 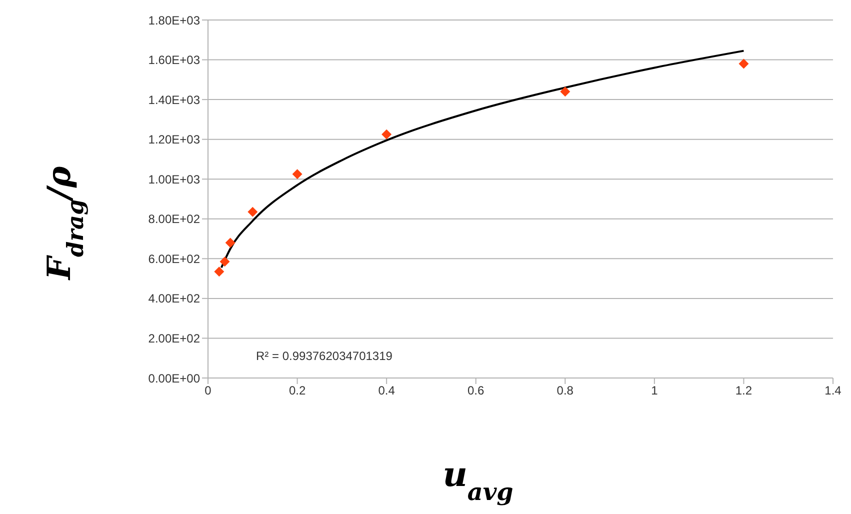 I want to click on x-tick-label: 1.2, so click(x=743, y=391).